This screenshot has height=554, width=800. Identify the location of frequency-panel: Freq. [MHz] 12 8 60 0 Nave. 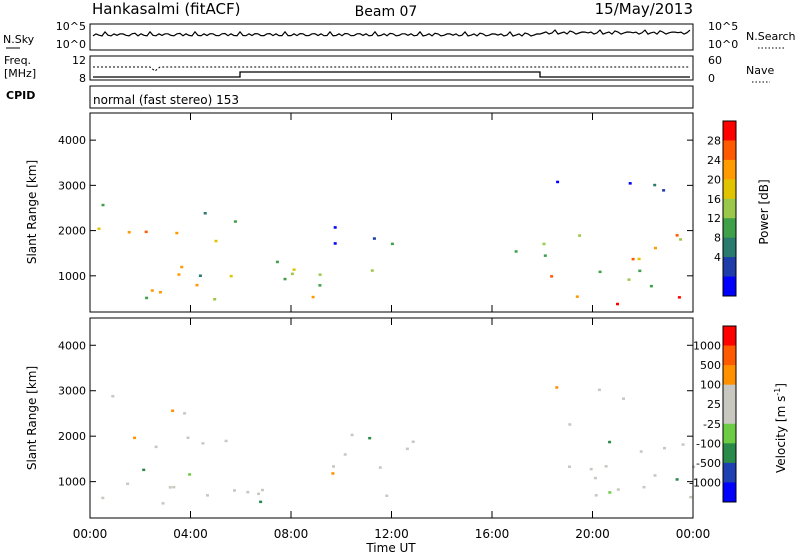
(389, 69).